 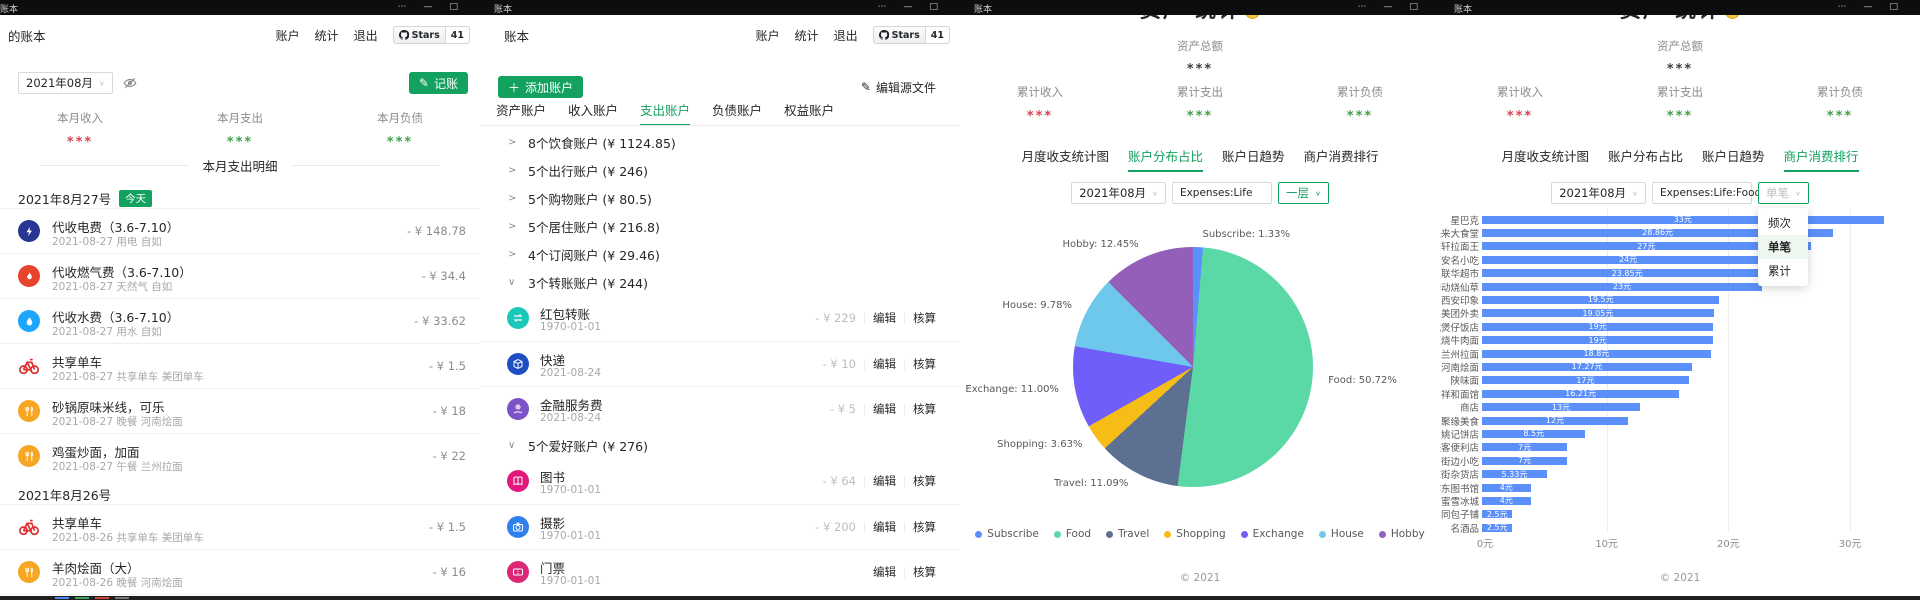 I want to click on tab-资产账户: 资产账户, so click(x=521, y=110).